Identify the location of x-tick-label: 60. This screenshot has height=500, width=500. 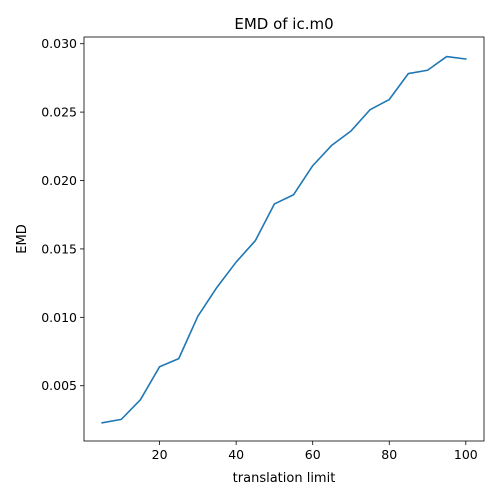
(313, 454).